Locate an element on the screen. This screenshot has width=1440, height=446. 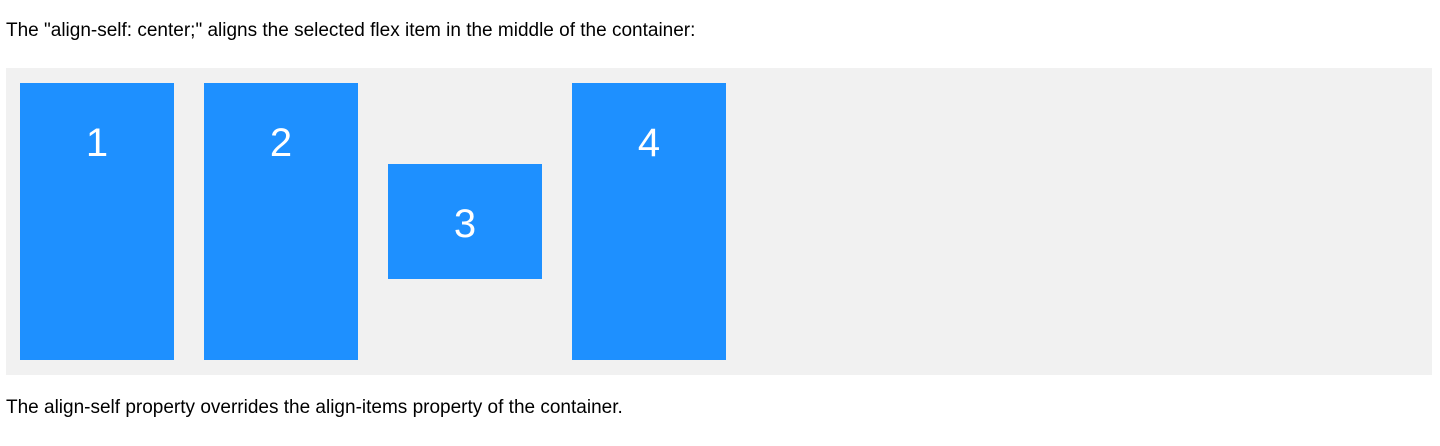
flex-item-3-centered: 3 is located at coordinates (465, 221).